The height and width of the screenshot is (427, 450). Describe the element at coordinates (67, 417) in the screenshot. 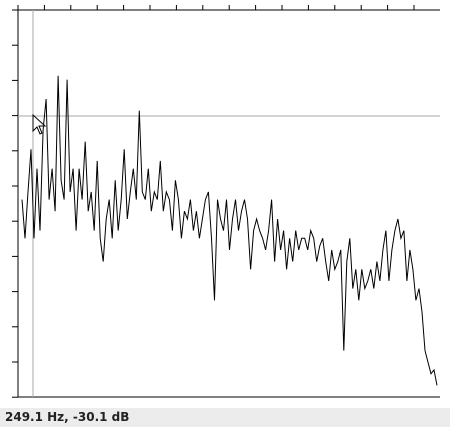

I see `status-text: 249.1 Hz, -30.1 dB` at that location.